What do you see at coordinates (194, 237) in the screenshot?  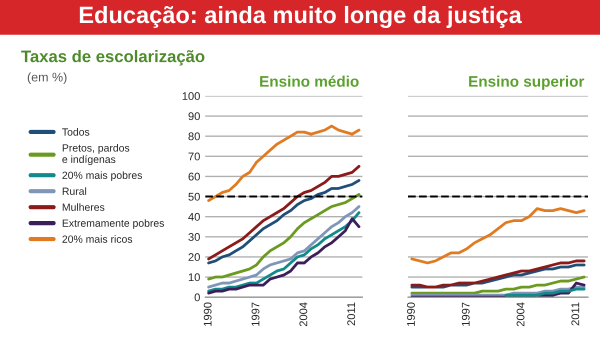 I see `y-tick-label: 30` at bounding box center [194, 237].